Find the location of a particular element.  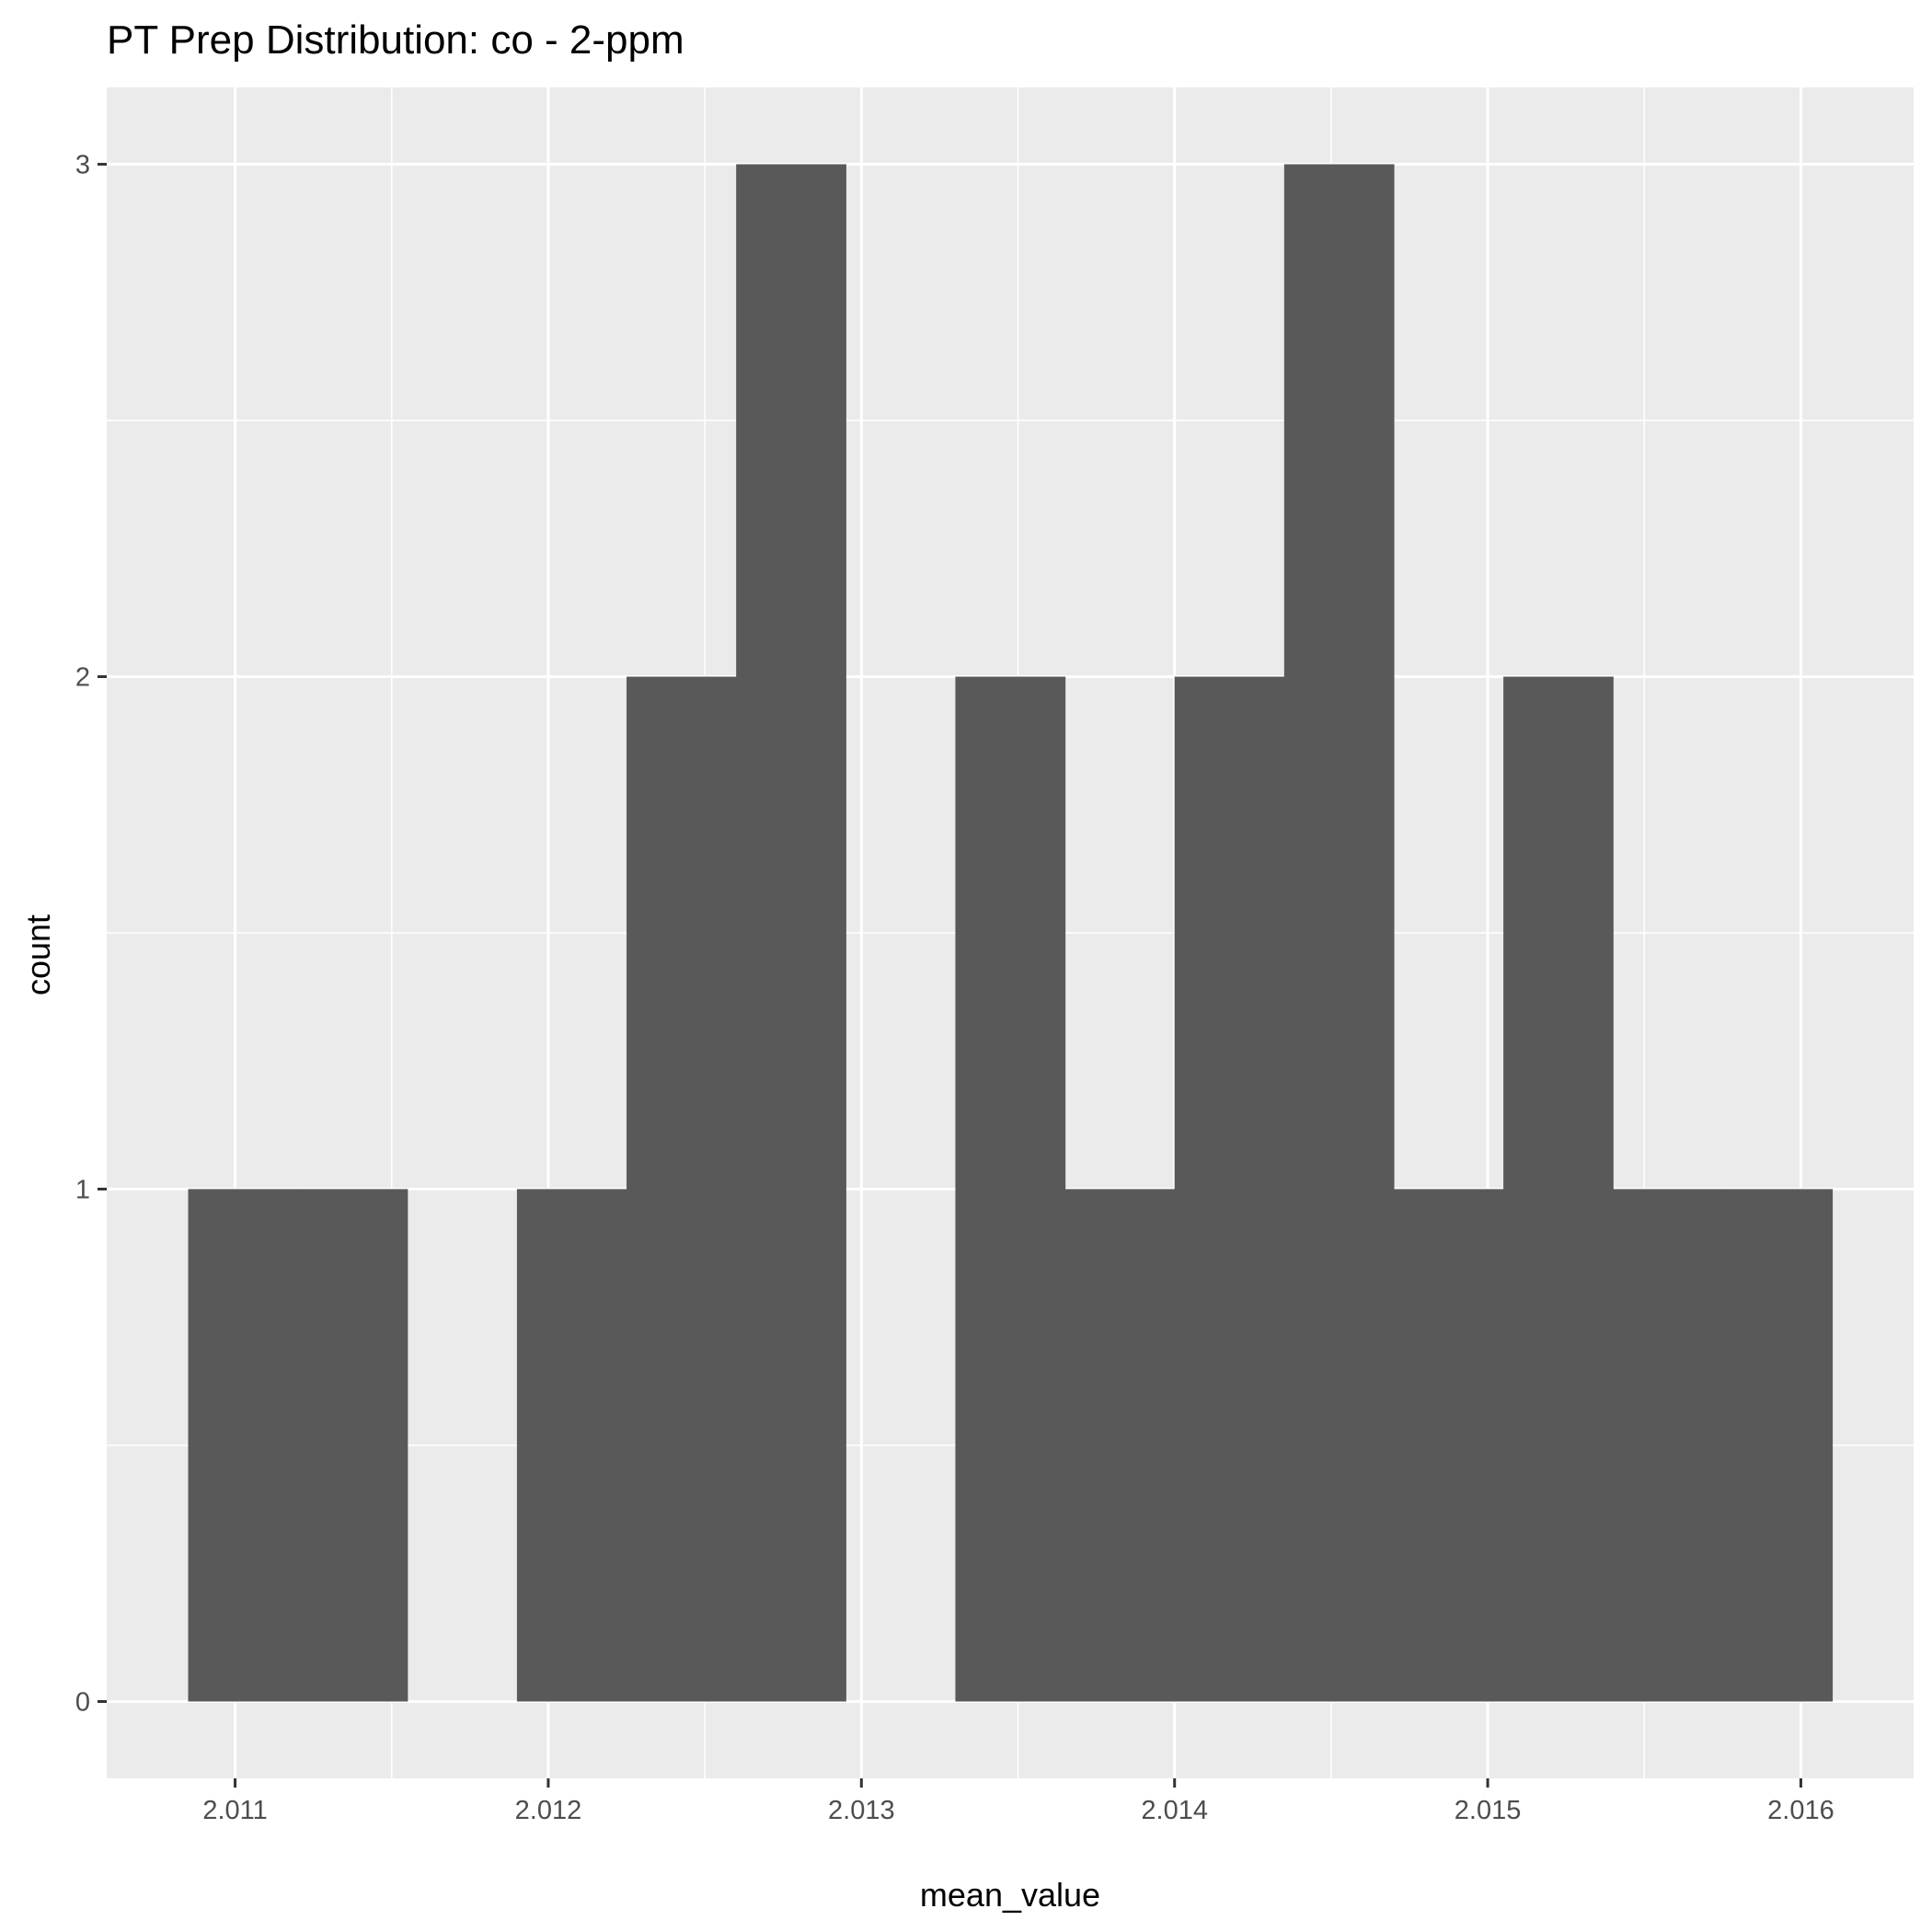

y-tick-label: 0 is located at coordinates (82, 1702).